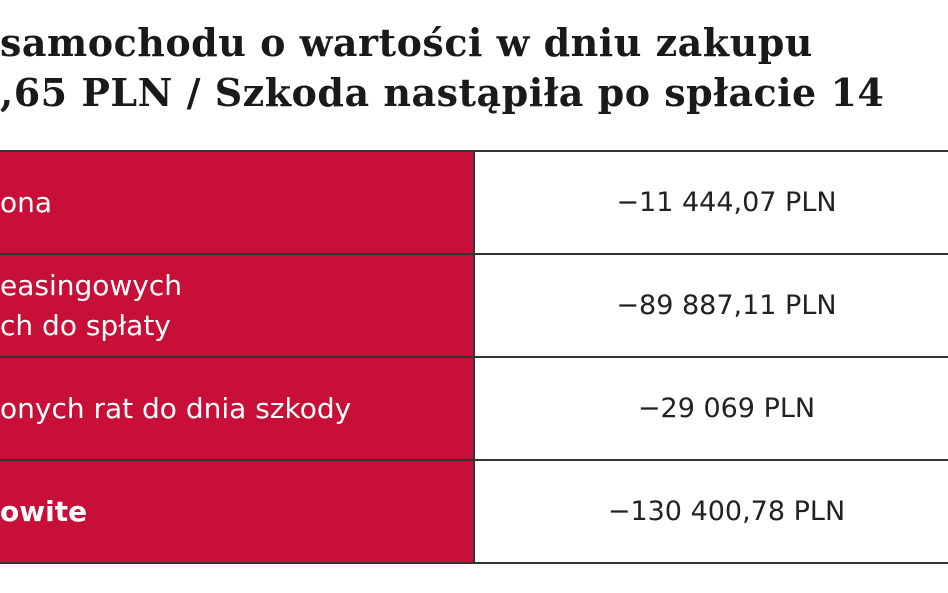 The image size is (948, 593). I want to click on label-line: owite, so click(44, 511).